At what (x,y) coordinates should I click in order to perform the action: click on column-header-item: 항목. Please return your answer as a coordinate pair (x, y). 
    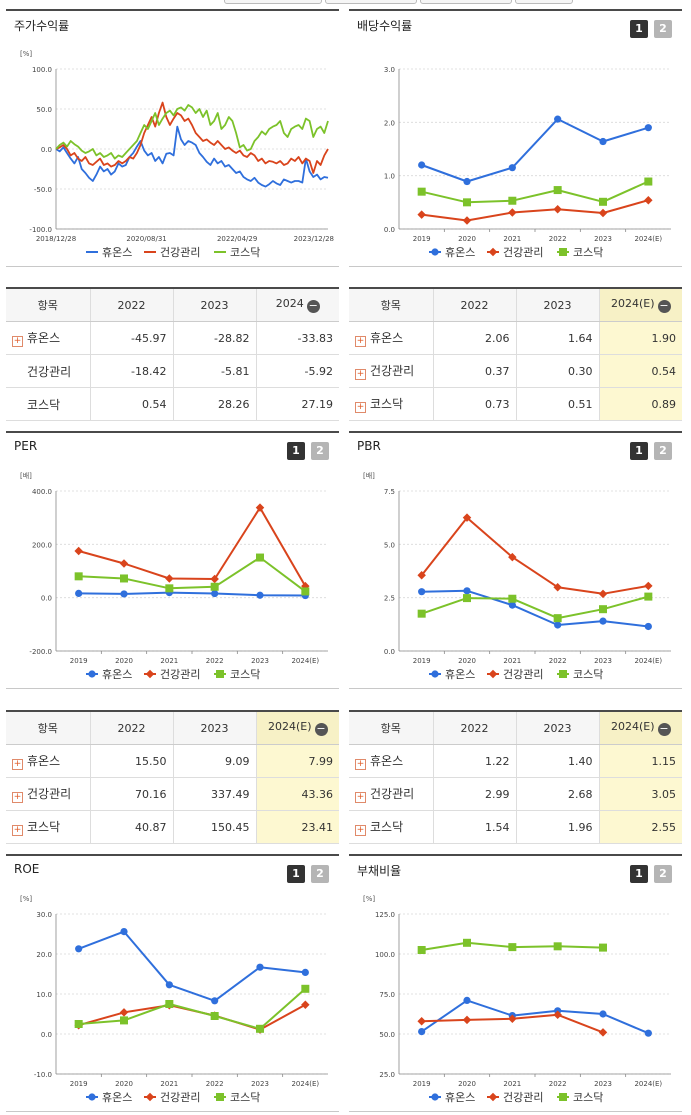
    Looking at the image, I should click on (391, 728).